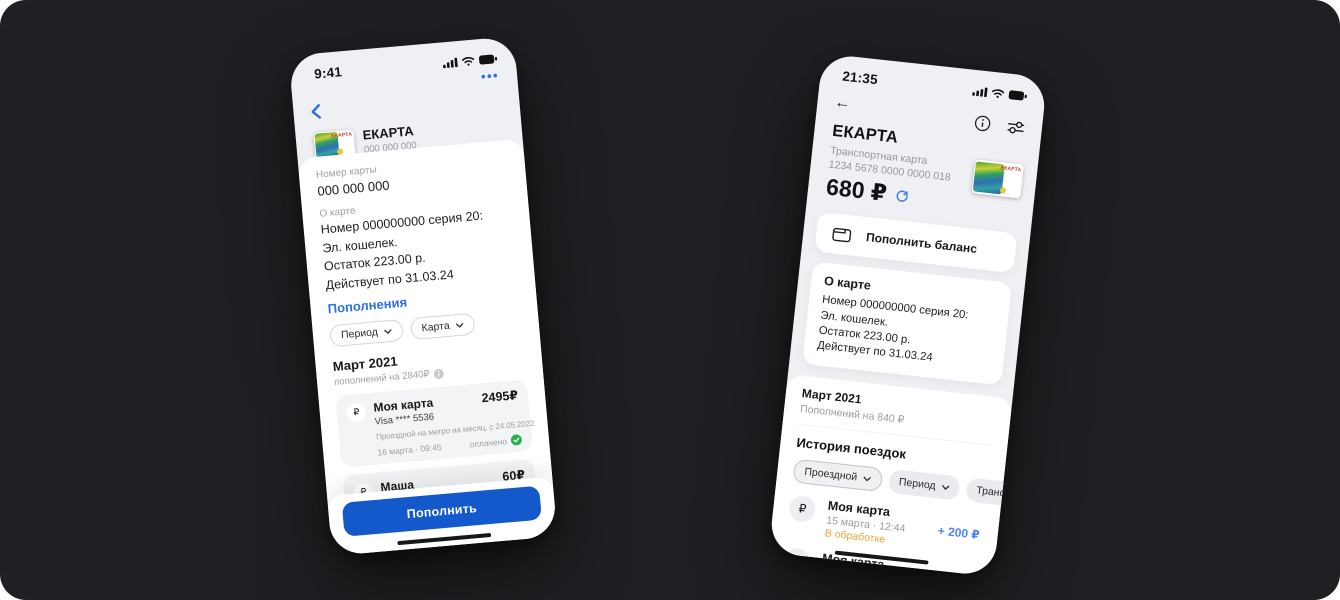  I want to click on card-brand-text: ЕКАРТА, so click(342, 135).